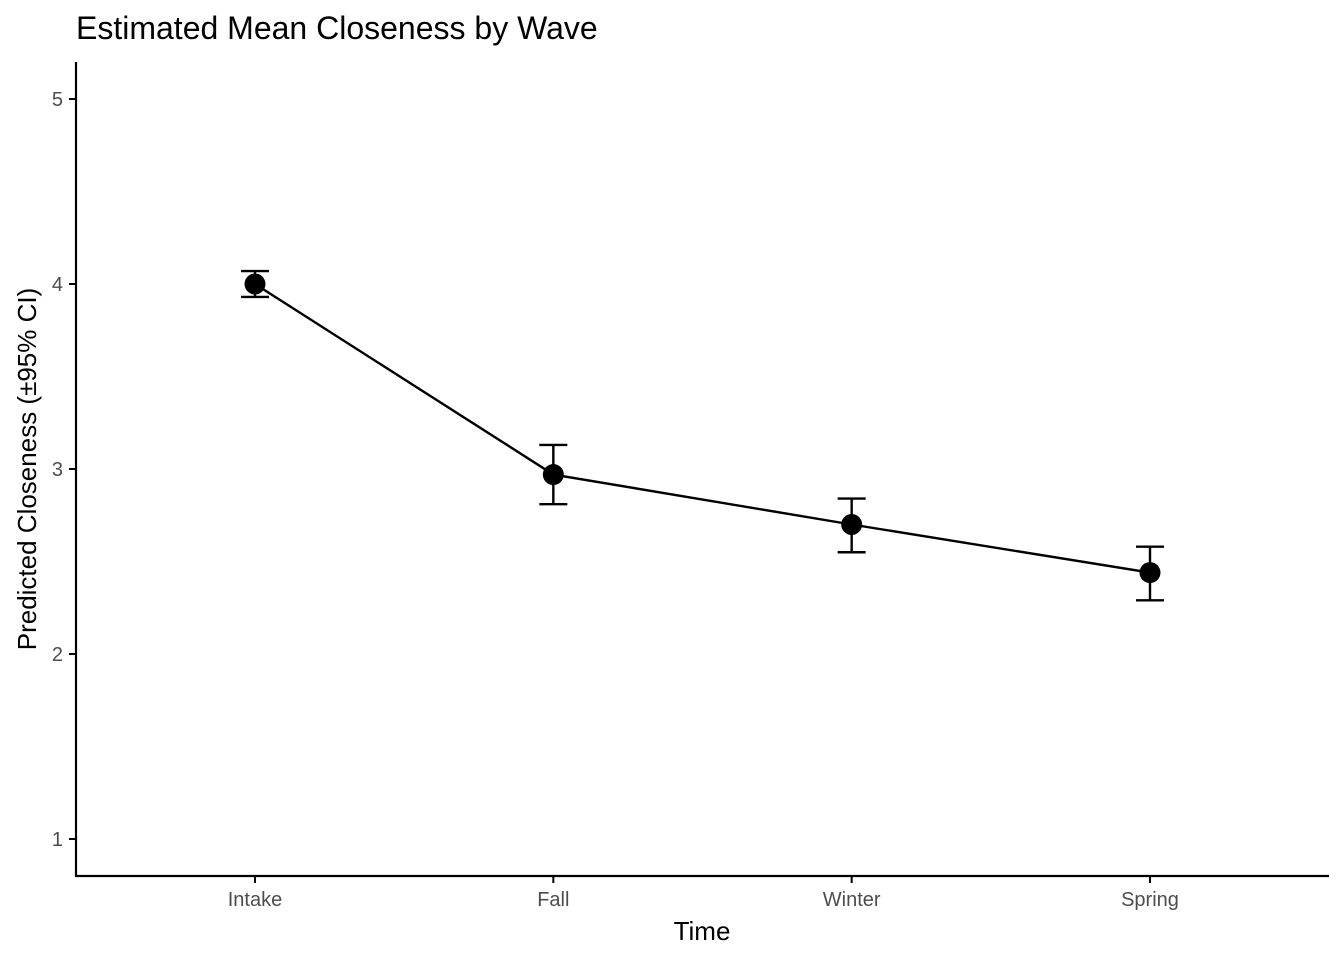 Image resolution: width=1344 pixels, height=960 pixels. Describe the element at coordinates (337, 28) in the screenshot. I see `chart-title: Estimated Mean Closeness by Wave` at that location.